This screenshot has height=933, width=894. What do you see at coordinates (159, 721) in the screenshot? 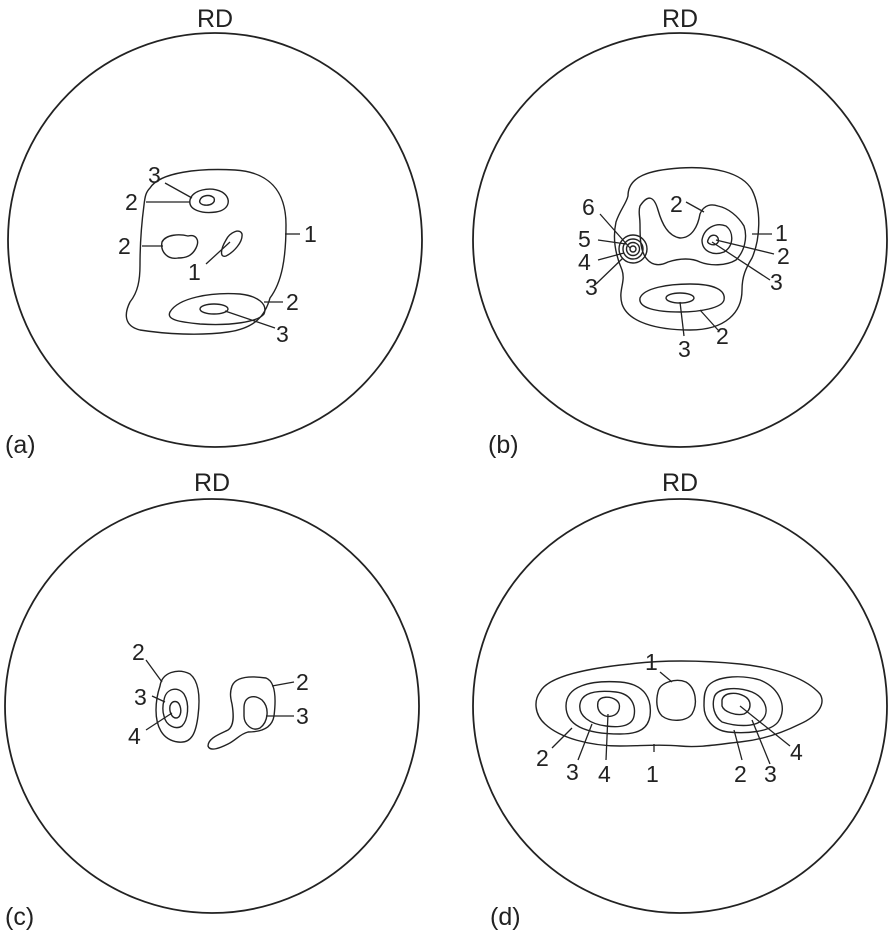
I see `leader-c-4-left` at bounding box center [159, 721].